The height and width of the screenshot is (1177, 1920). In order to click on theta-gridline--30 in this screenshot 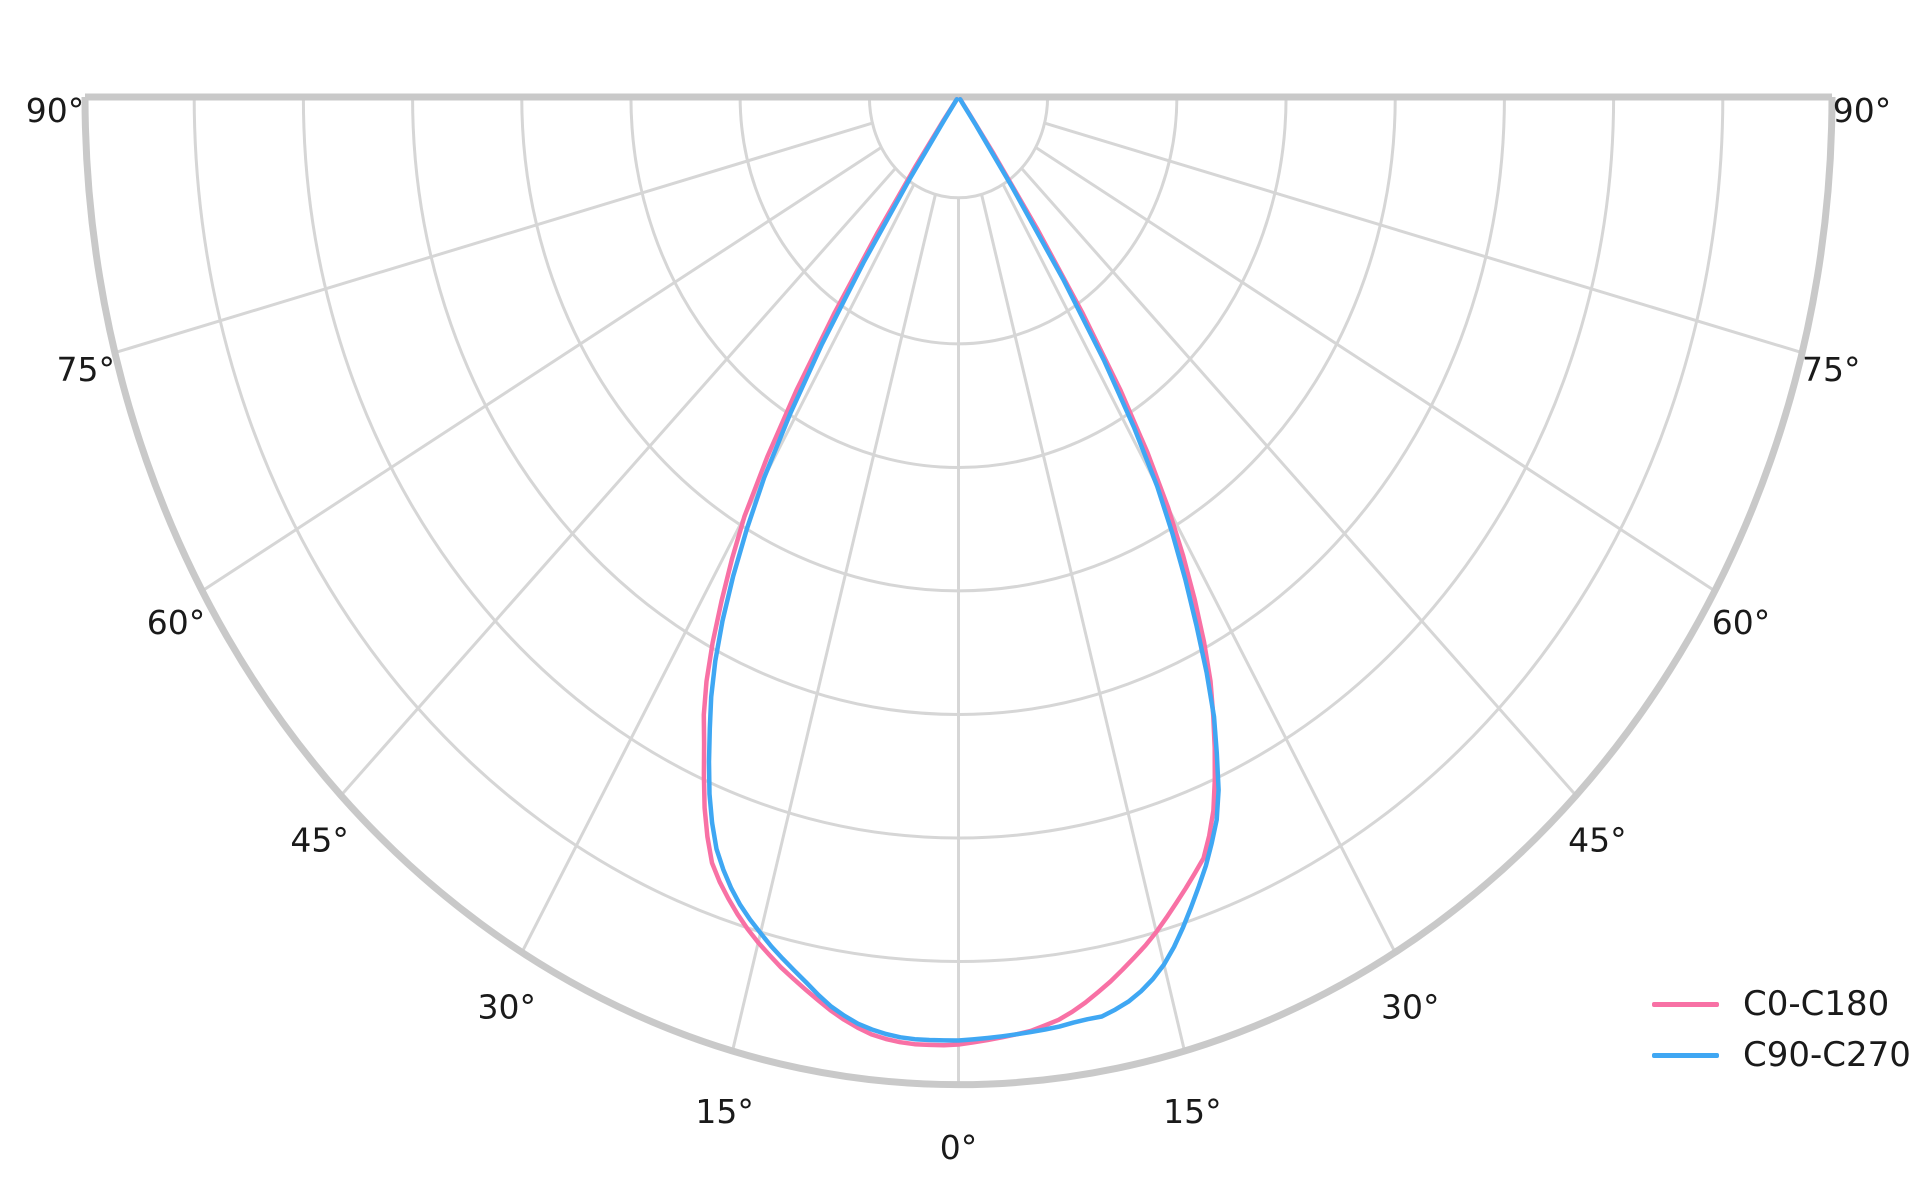, I will do `click(718, 568)`.